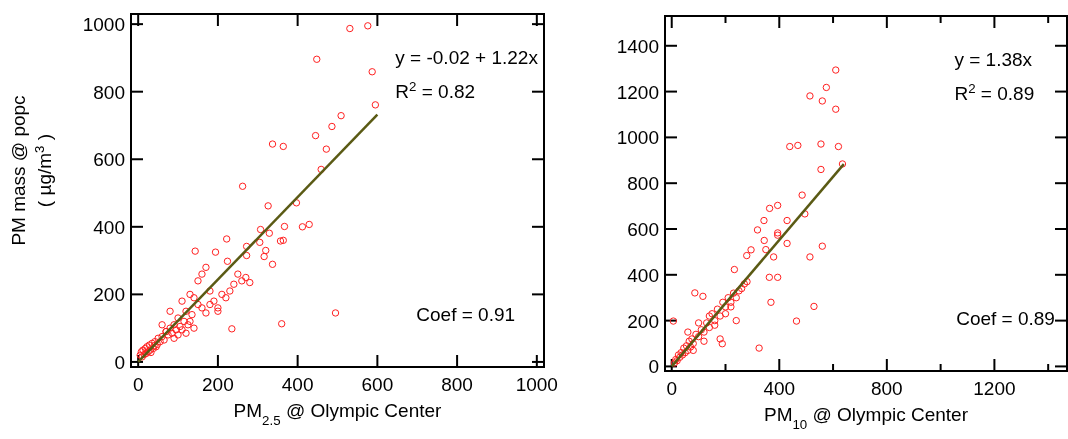  Describe the element at coordinates (218, 384) in the screenshot. I see `x-tick-label: 200` at that location.